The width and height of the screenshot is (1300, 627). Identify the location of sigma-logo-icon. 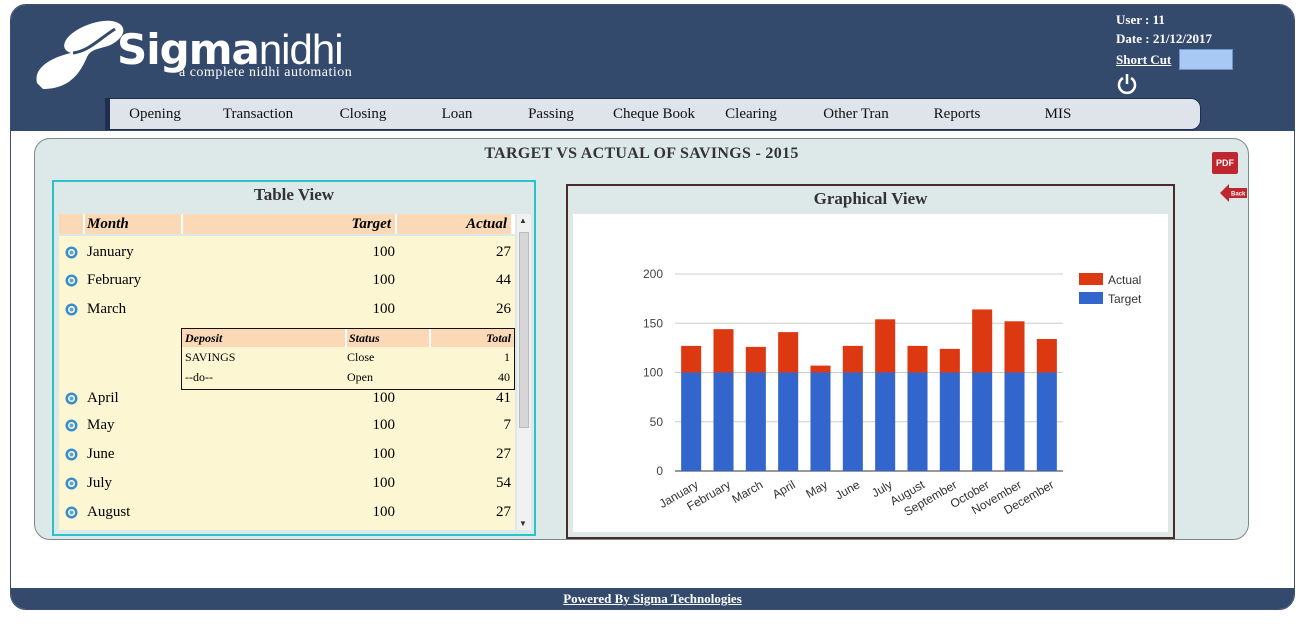
(80, 54).